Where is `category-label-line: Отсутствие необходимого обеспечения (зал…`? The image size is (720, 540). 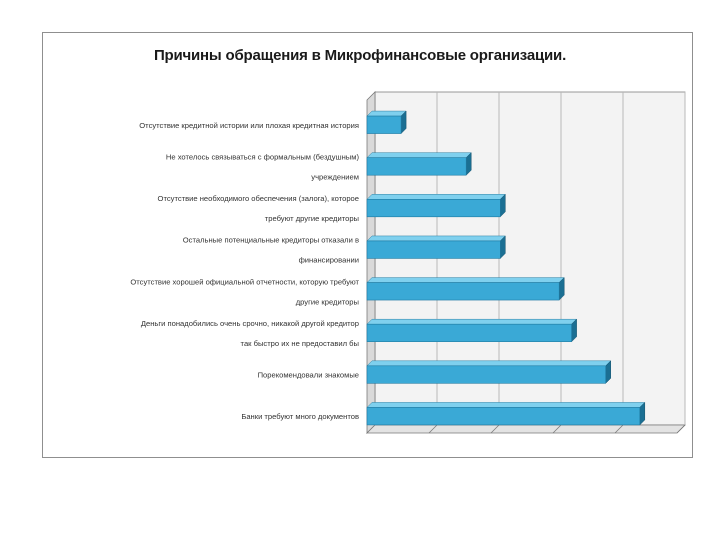 category-label-line: Отсутствие необходимого обеспечения (зал… is located at coordinates (258, 198).